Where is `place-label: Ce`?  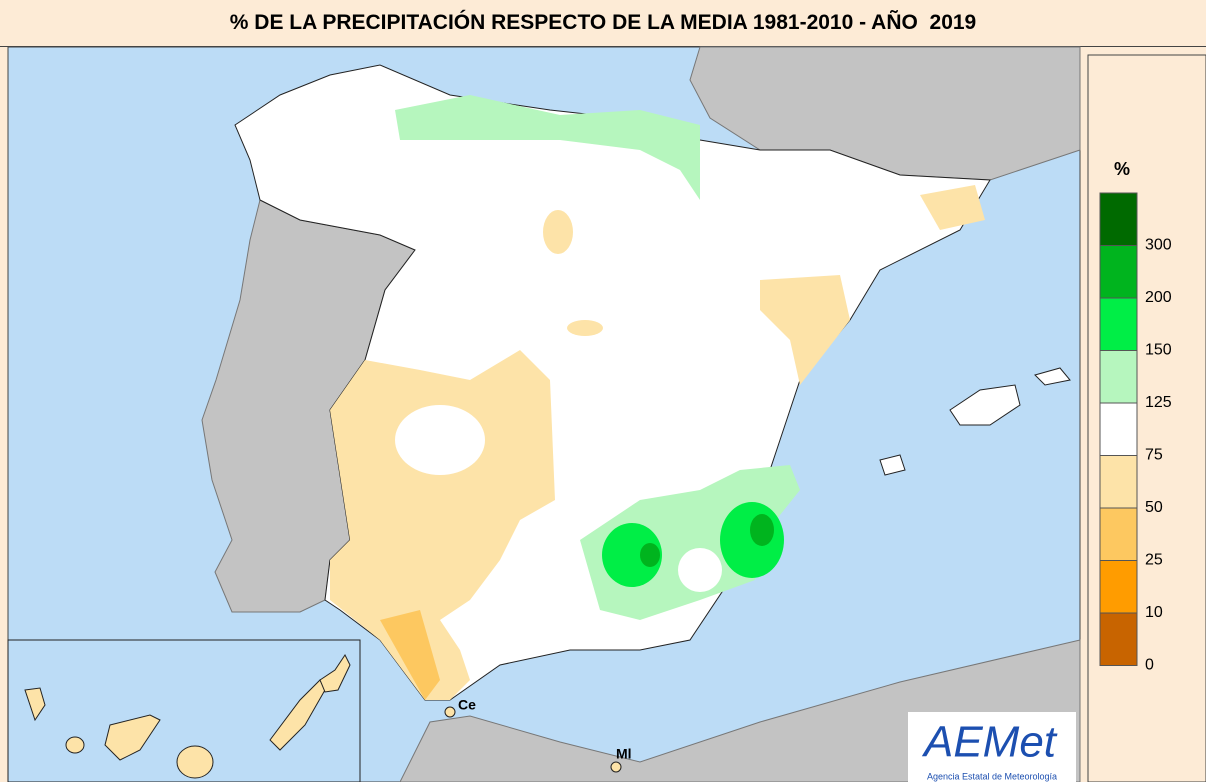 place-label: Ce is located at coordinates (467, 705).